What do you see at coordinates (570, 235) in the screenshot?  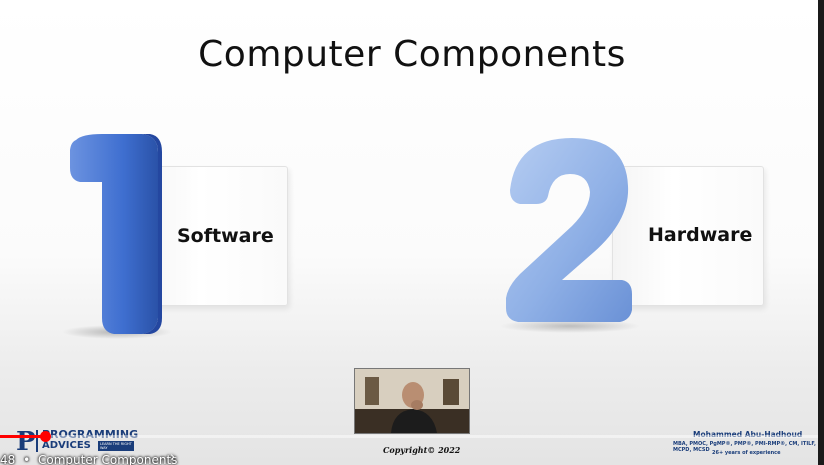 I see `numeral-two-icon` at bounding box center [570, 235].